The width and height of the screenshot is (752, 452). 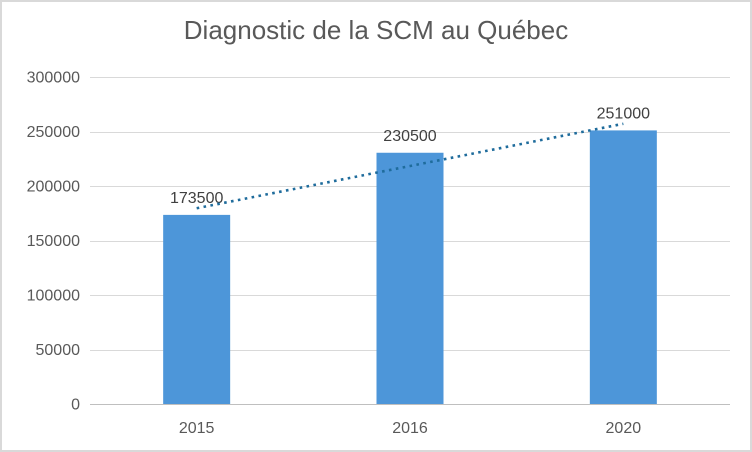 I want to click on data-label: 251000, so click(x=623, y=113).